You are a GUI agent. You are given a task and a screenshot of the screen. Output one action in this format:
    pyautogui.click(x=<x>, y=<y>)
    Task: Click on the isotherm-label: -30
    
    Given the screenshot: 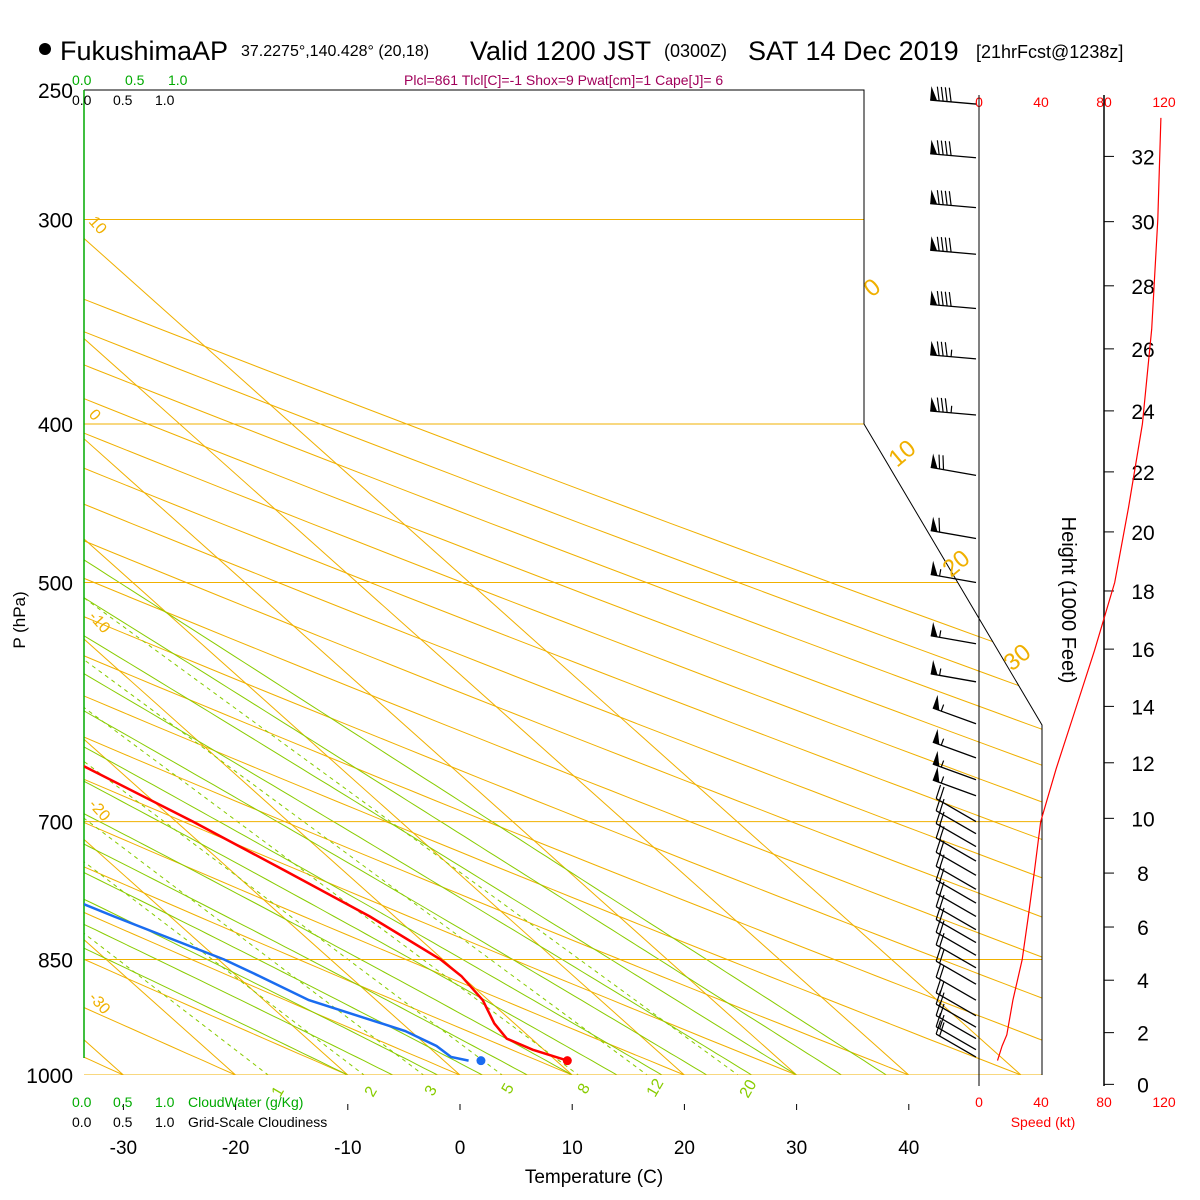 What is the action you would take?
    pyautogui.click(x=99, y=1003)
    